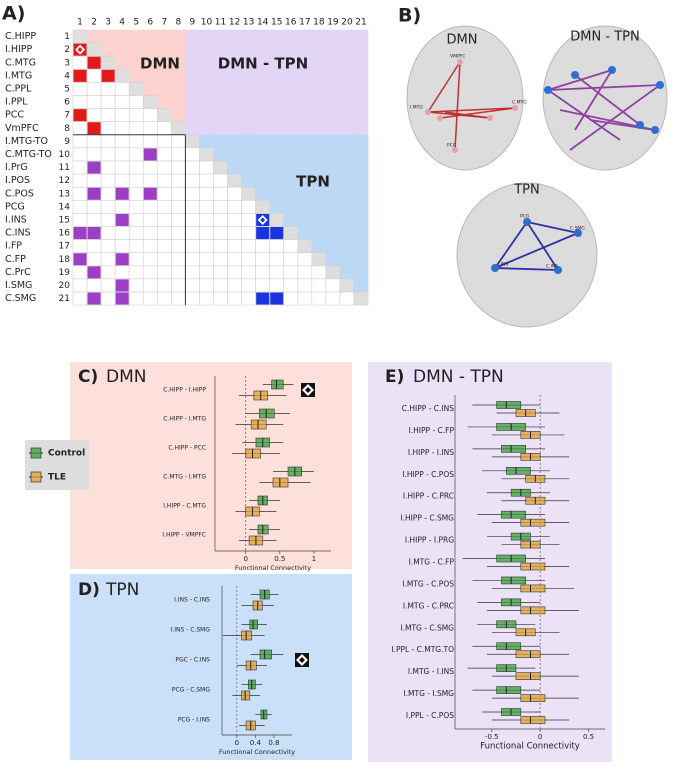  I want to click on column-number: 18, so click(319, 23).